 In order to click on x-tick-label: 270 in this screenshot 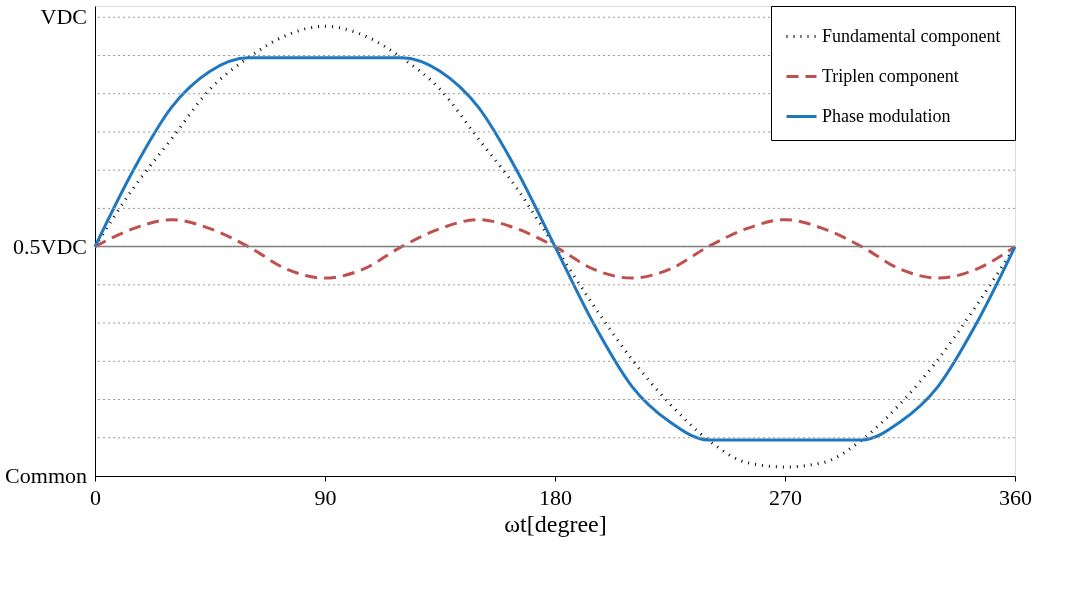, I will do `click(785, 497)`.